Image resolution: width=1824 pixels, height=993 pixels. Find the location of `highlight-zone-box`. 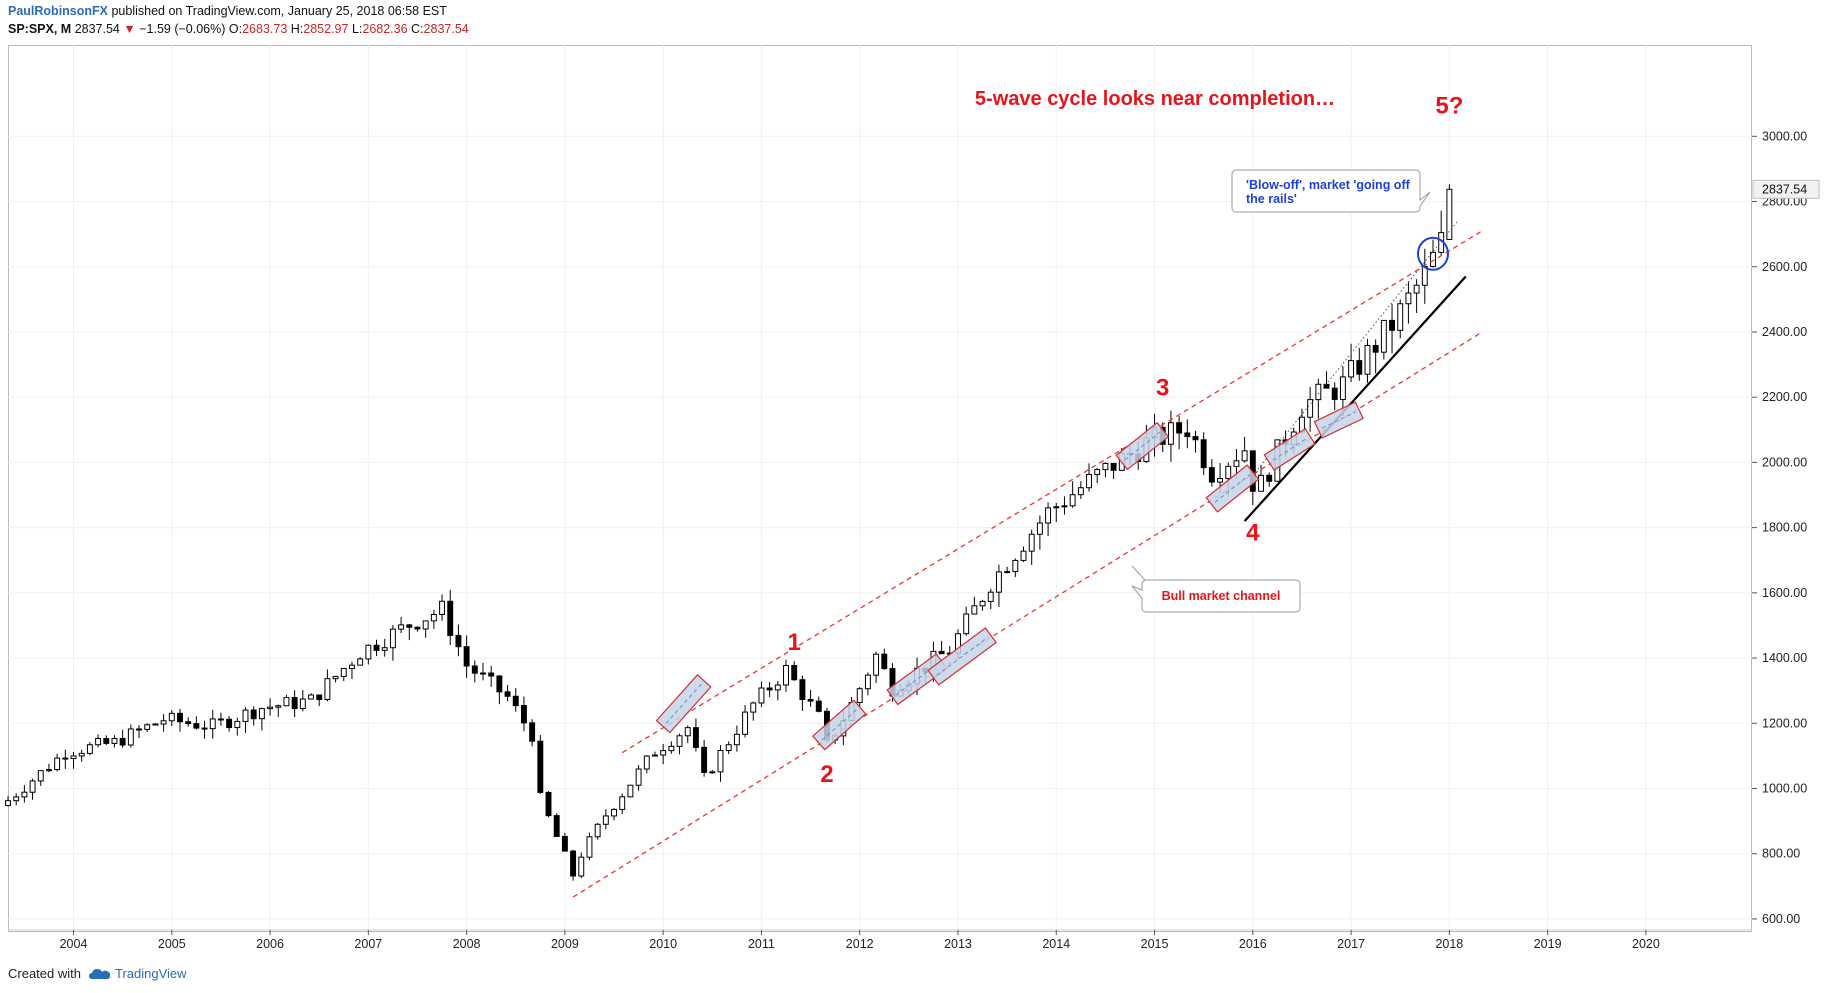

highlight-zone-box is located at coordinates (1338, 420).